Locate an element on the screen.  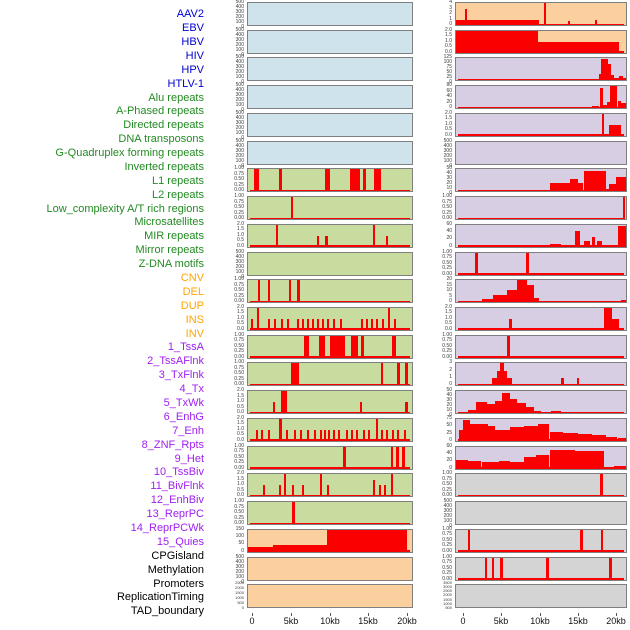
track-label-methylation: Methylation is located at coordinates (175, 569).